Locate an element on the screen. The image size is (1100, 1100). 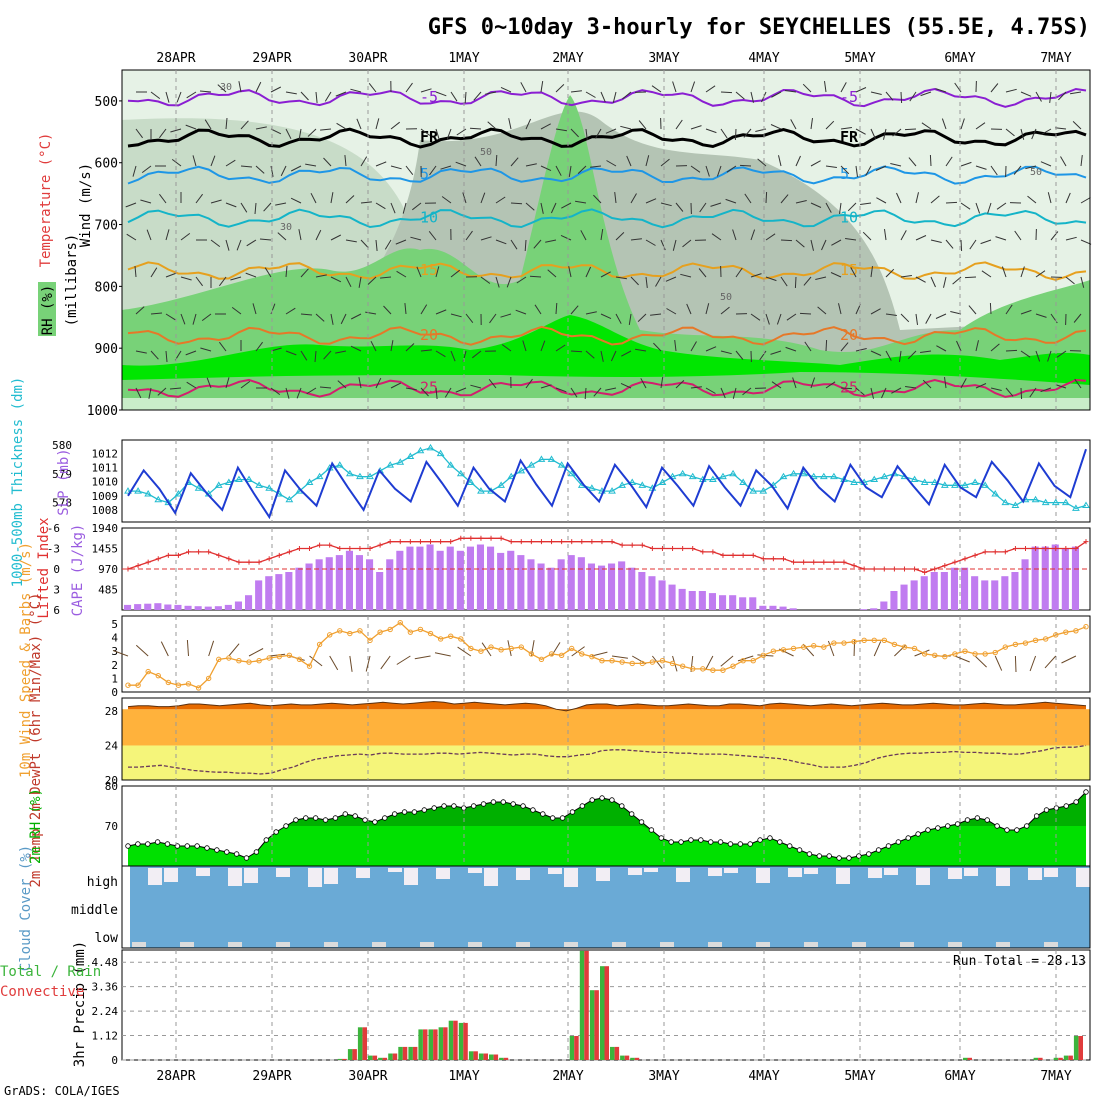
cape-tick: 485 is located at coordinates (108, 590).